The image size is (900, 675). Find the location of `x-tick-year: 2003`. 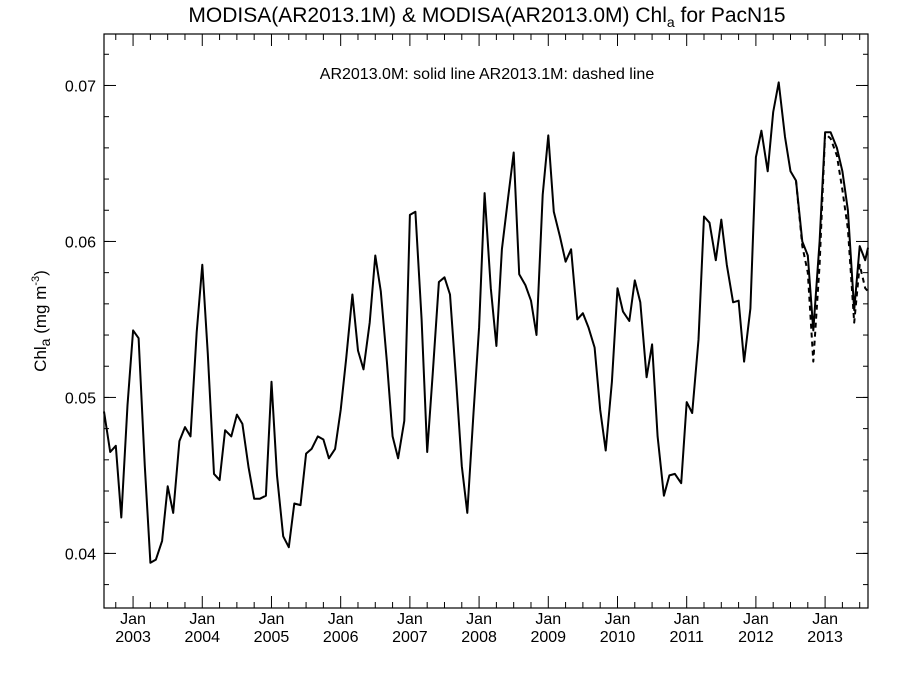

x-tick-year: 2003 is located at coordinates (133, 637).